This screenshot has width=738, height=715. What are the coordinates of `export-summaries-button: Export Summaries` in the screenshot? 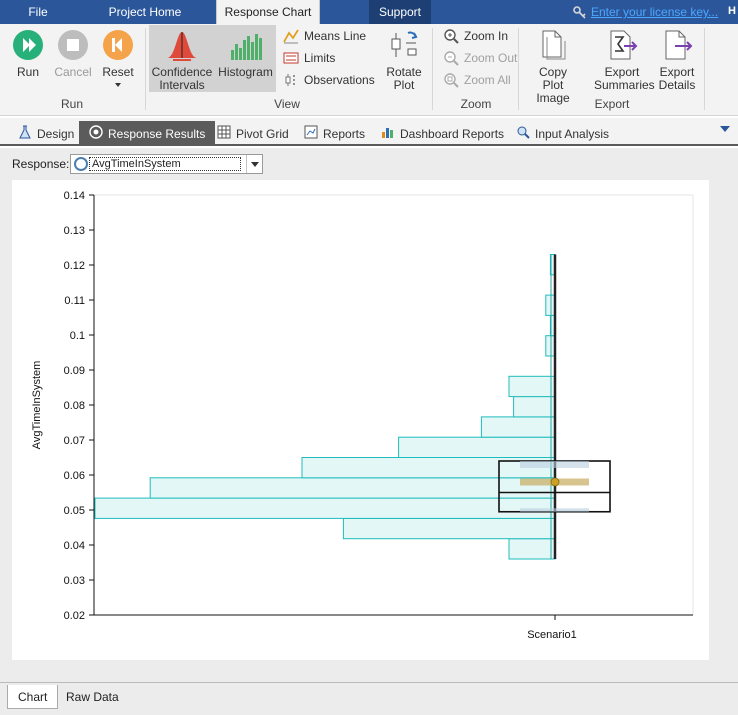 It's located at (624, 60).